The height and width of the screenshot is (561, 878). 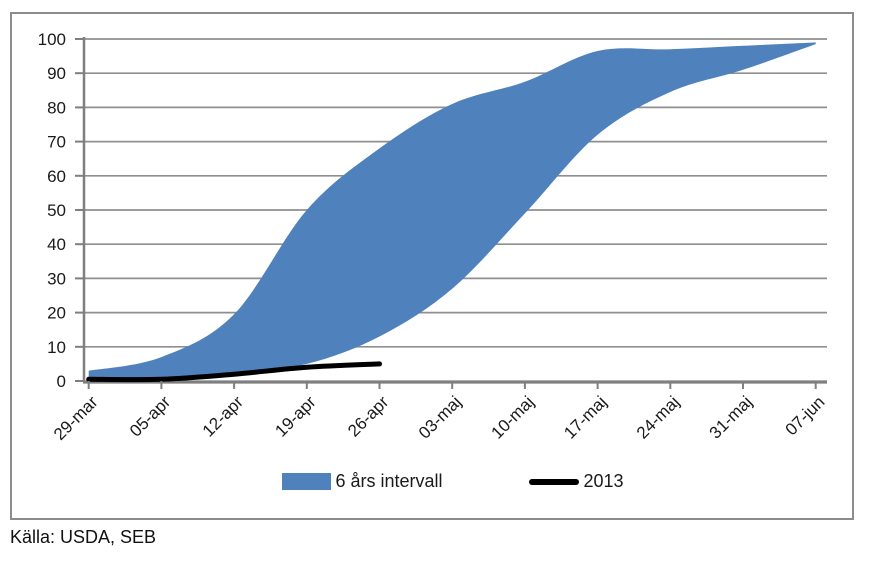 I want to click on y-axis-tick-label: 80, so click(x=56, y=107).